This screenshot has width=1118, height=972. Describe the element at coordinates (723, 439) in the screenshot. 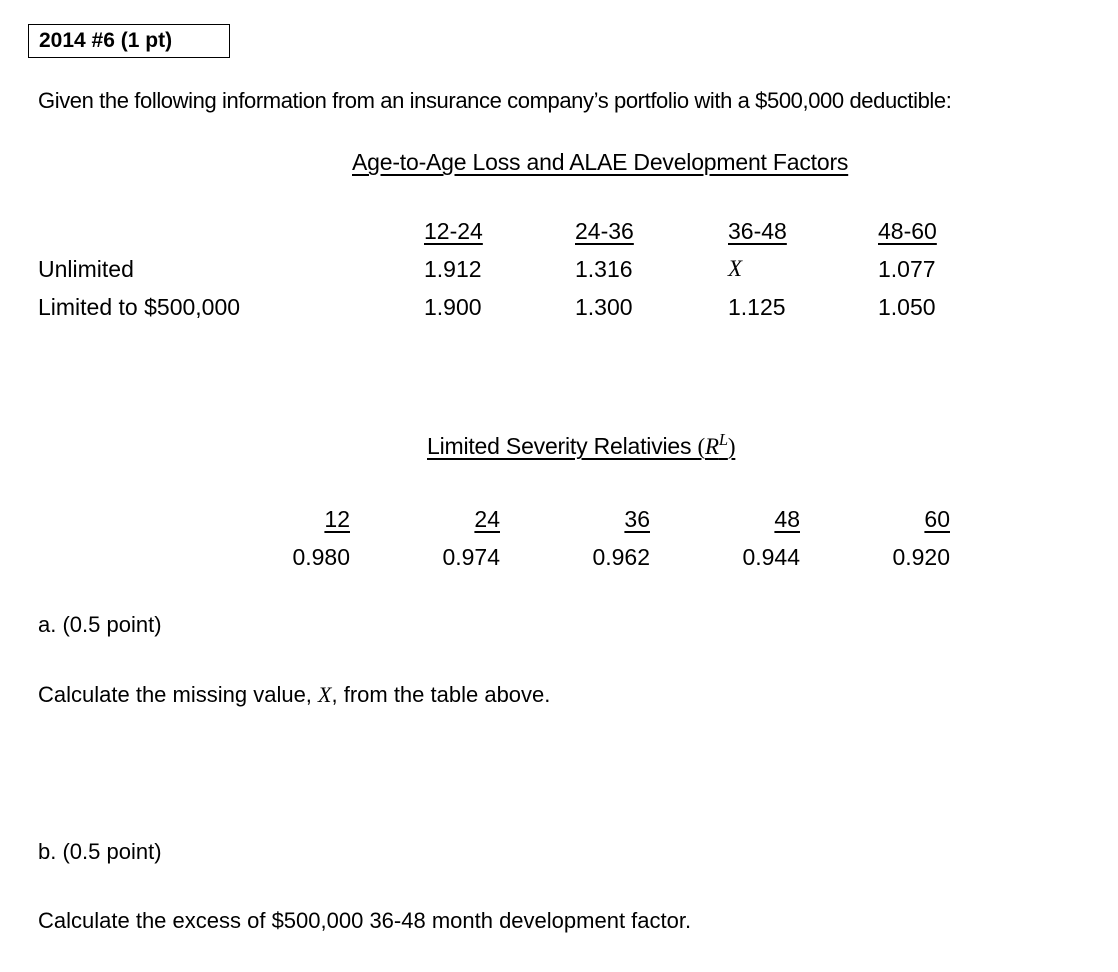

I see `severity-title-superscript-l: L` at that location.